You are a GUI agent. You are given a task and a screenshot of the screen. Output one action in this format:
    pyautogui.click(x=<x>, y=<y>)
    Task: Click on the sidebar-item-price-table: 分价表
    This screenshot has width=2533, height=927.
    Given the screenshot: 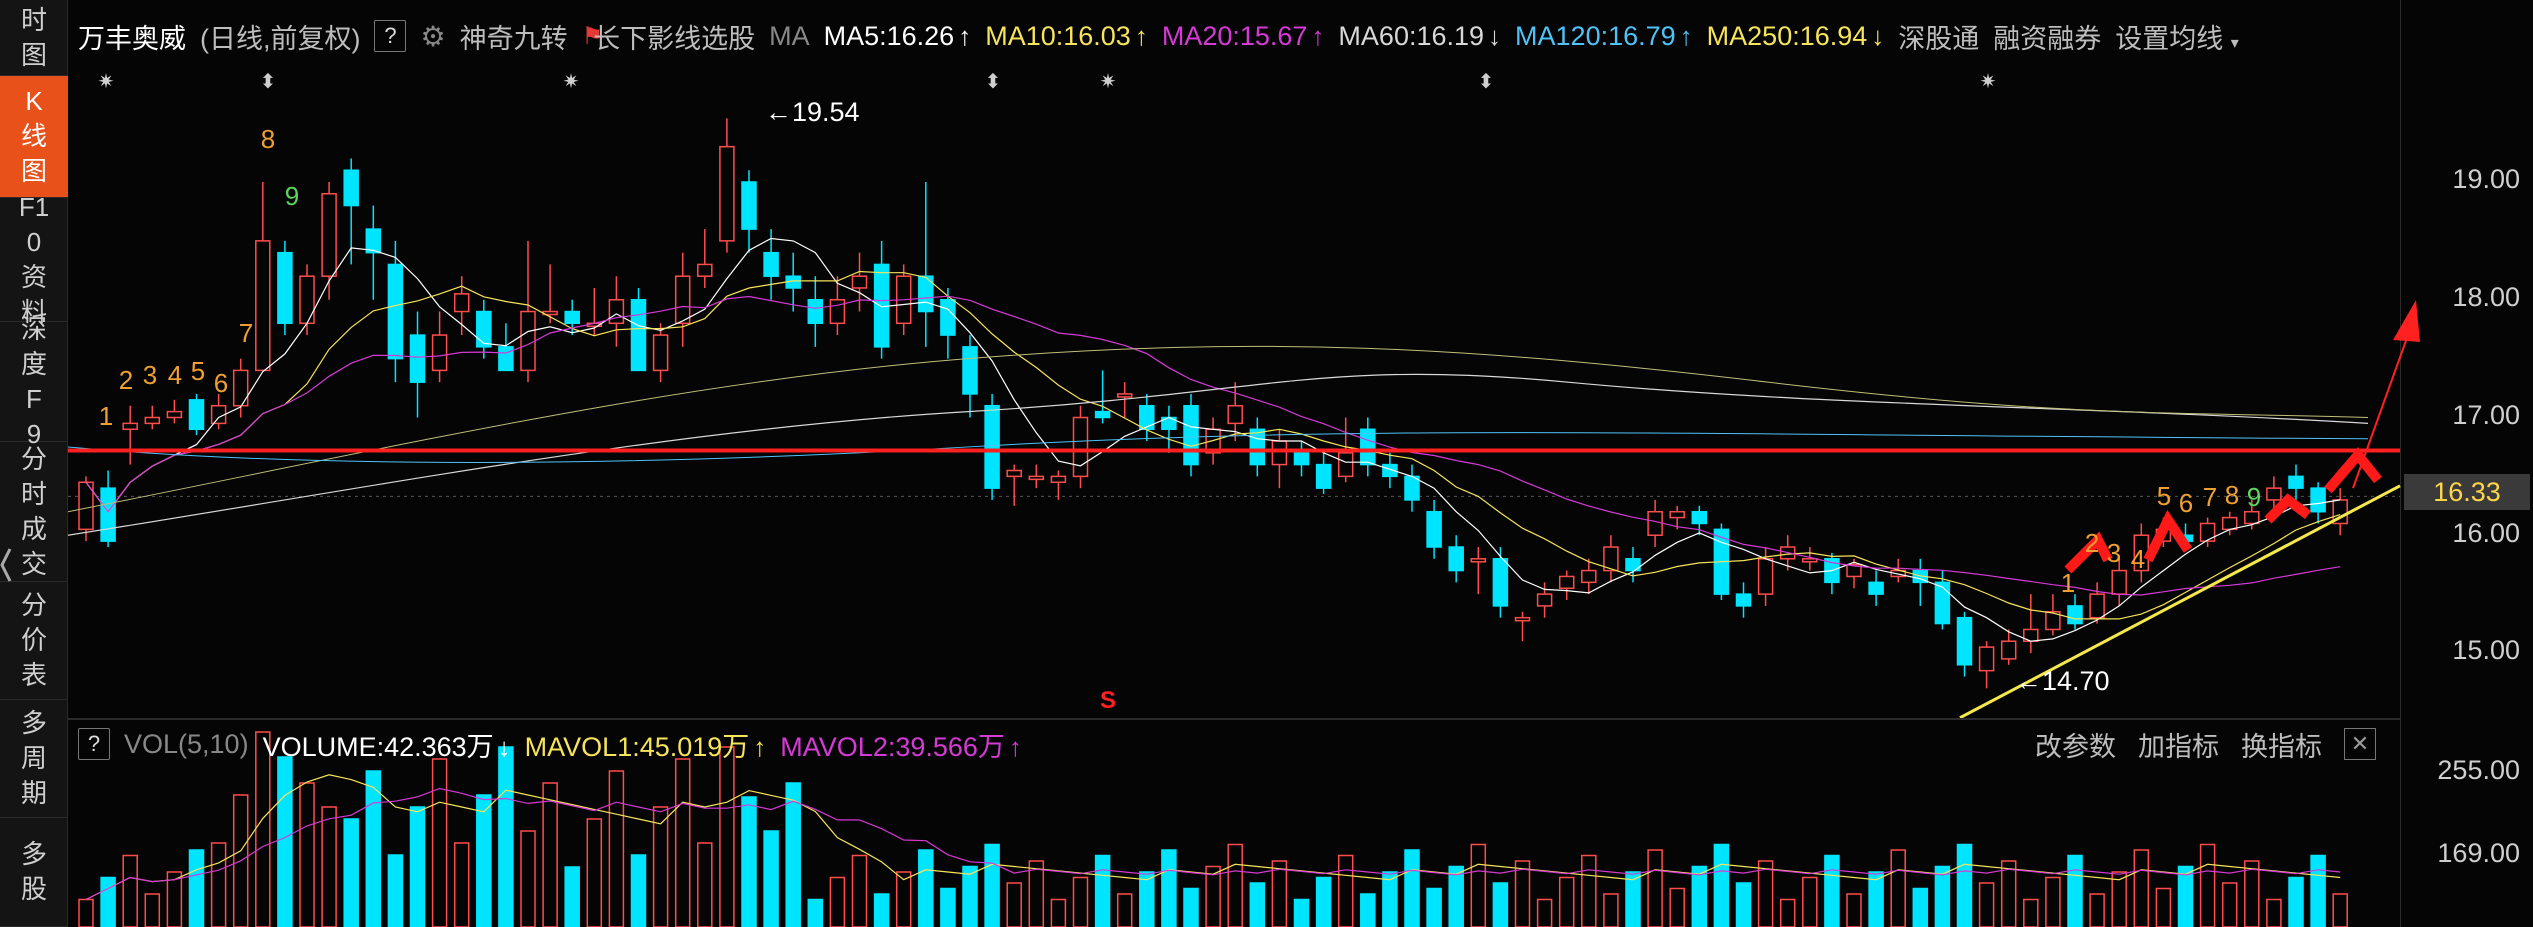 What is the action you would take?
    pyautogui.click(x=34, y=641)
    